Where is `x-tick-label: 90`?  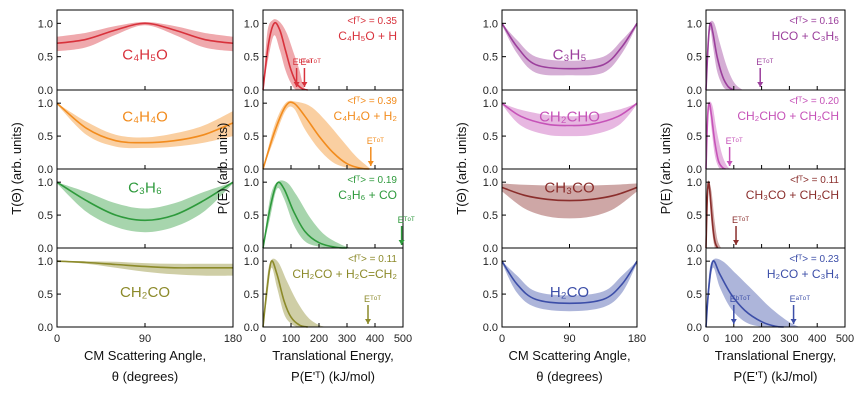
x-tick-label: 90 is located at coordinates (145, 339).